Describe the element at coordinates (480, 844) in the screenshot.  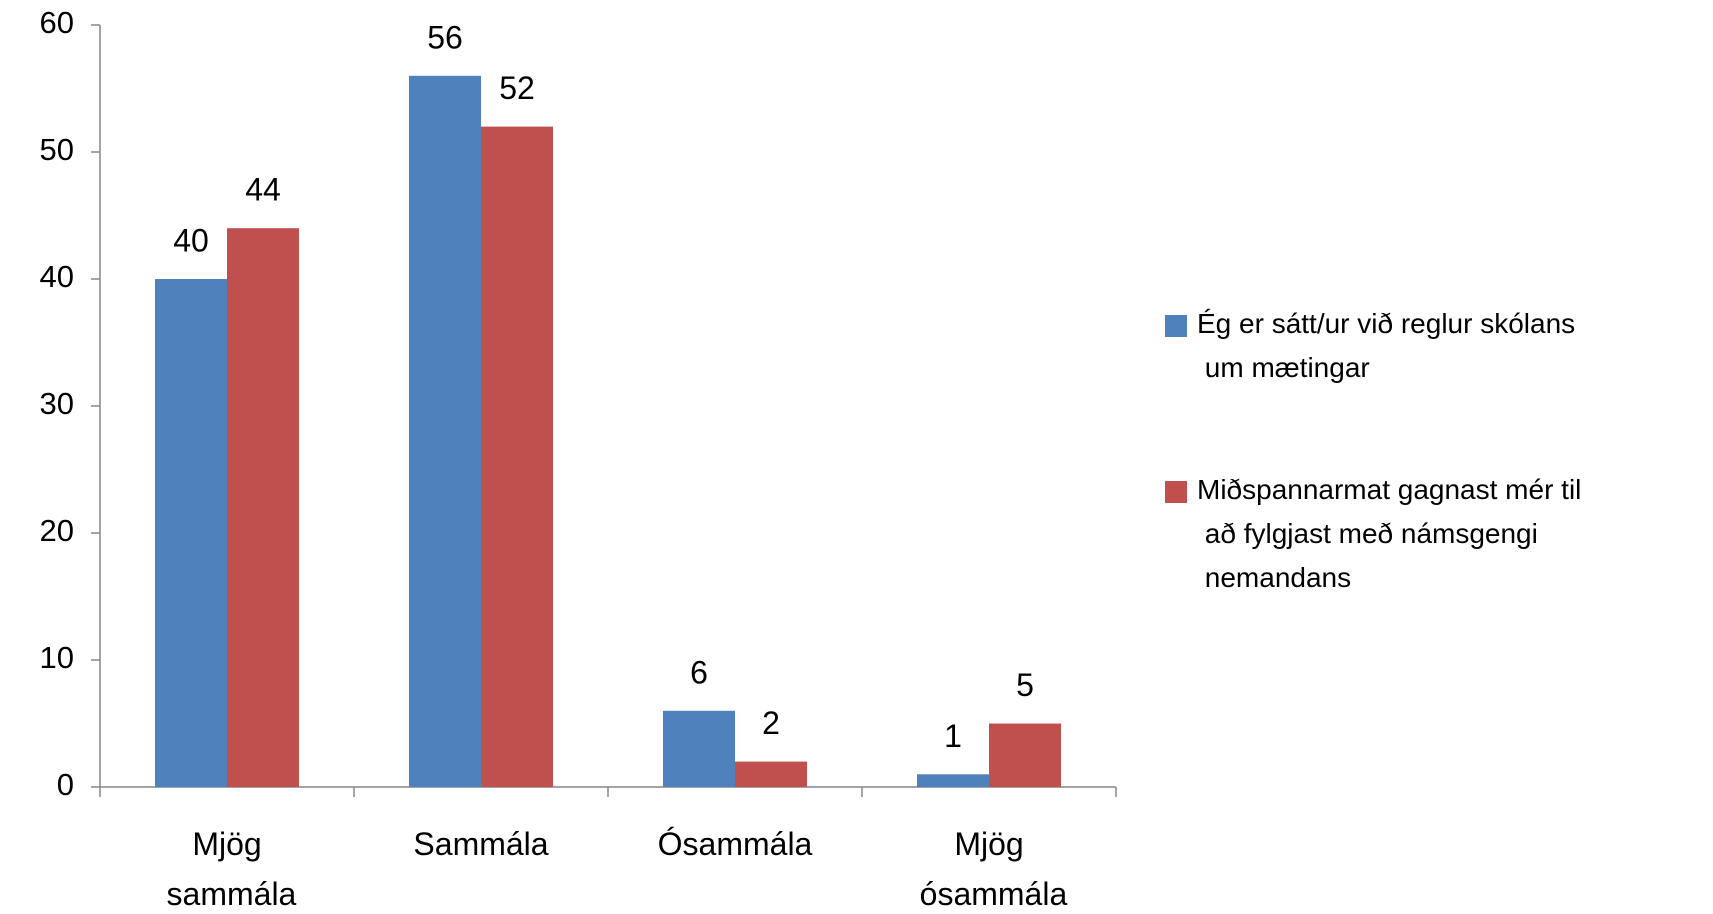
I see `x-tick-label: Sammála` at that location.